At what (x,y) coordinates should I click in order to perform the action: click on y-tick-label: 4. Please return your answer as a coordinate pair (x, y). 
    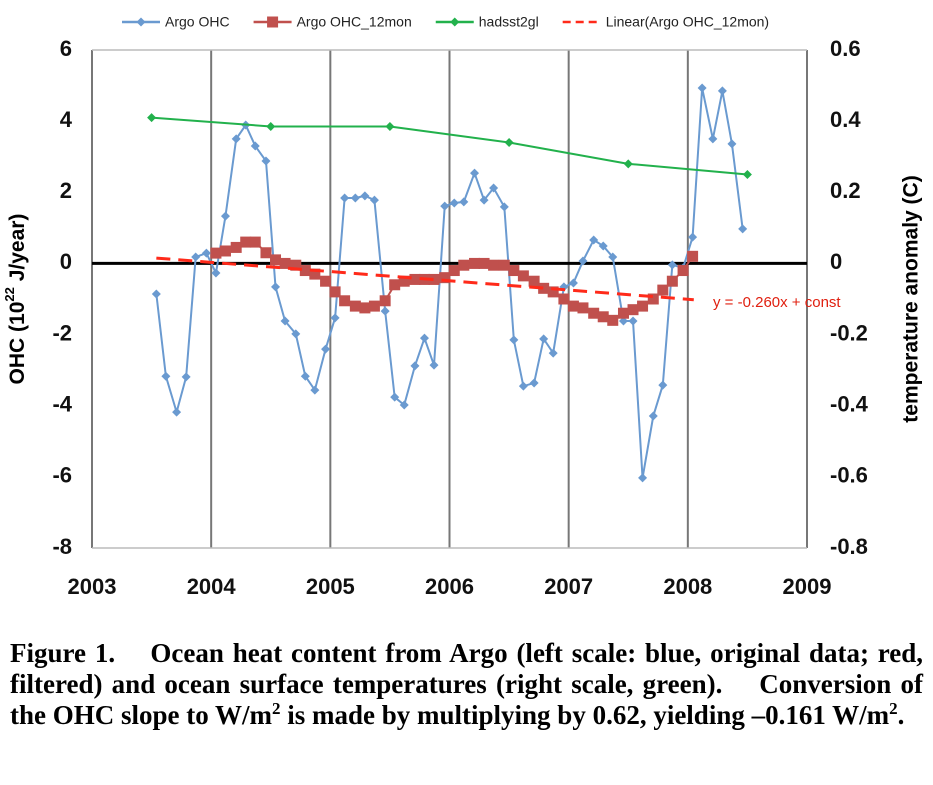
    Looking at the image, I should click on (66, 119).